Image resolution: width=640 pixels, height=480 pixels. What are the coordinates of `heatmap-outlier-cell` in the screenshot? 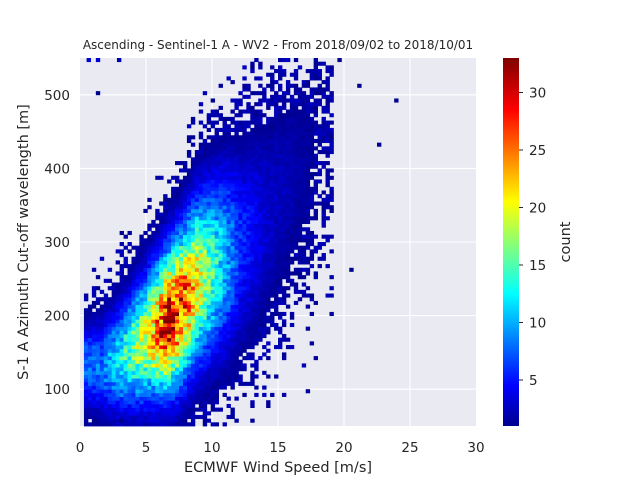 It's located at (98, 93).